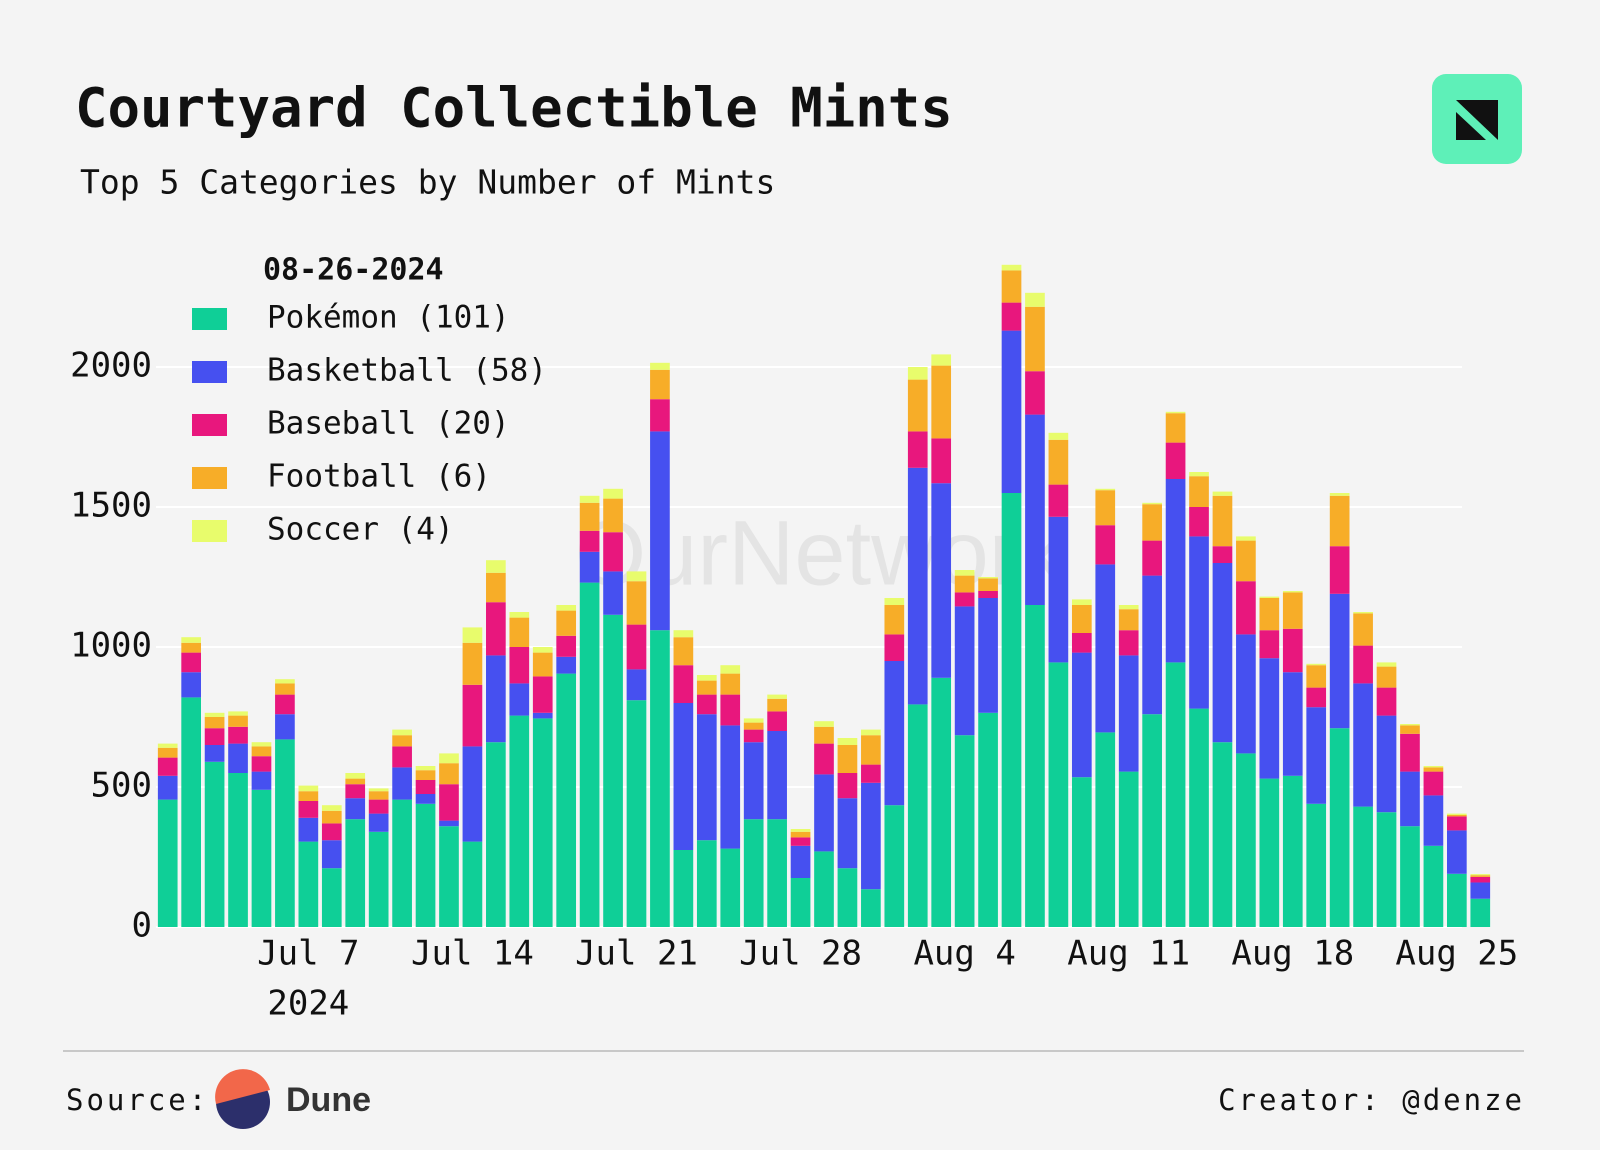 The height and width of the screenshot is (1150, 1600). Describe the element at coordinates (308, 954) in the screenshot. I see `x-tick-label: Jul 7` at that location.